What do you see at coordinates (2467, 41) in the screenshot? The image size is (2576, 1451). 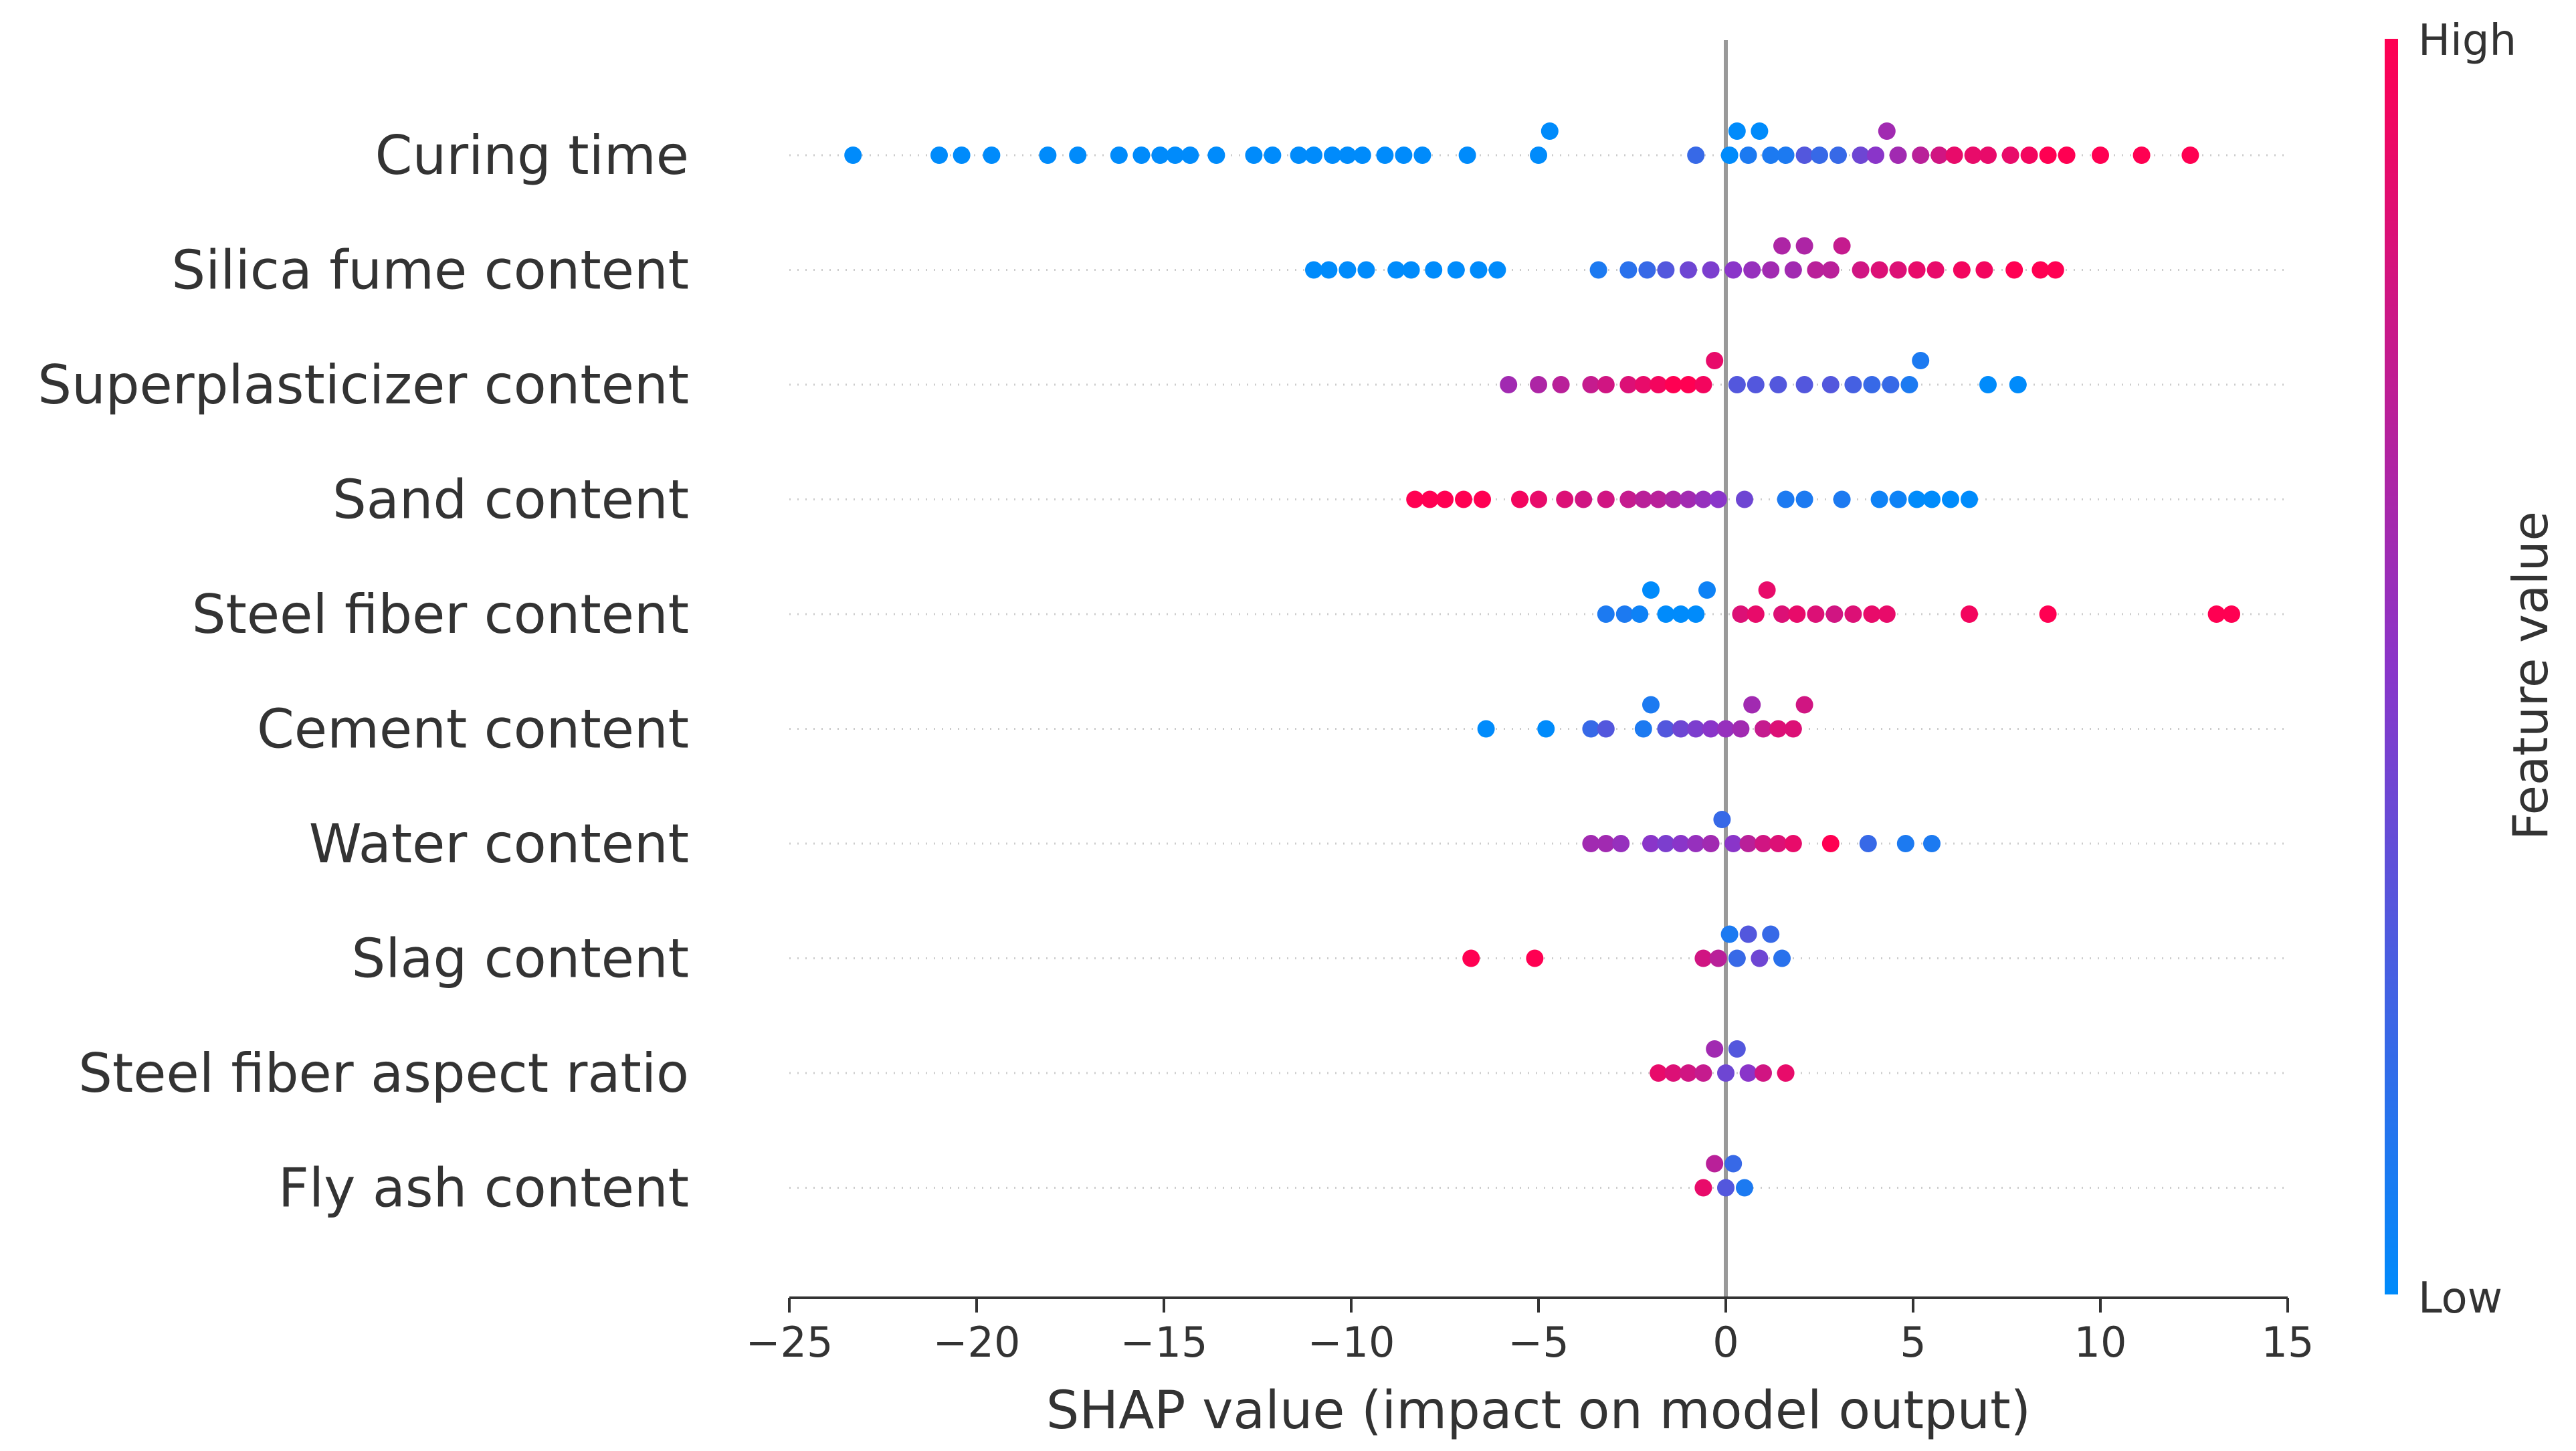 I see `colorbar-high-label: High` at bounding box center [2467, 41].